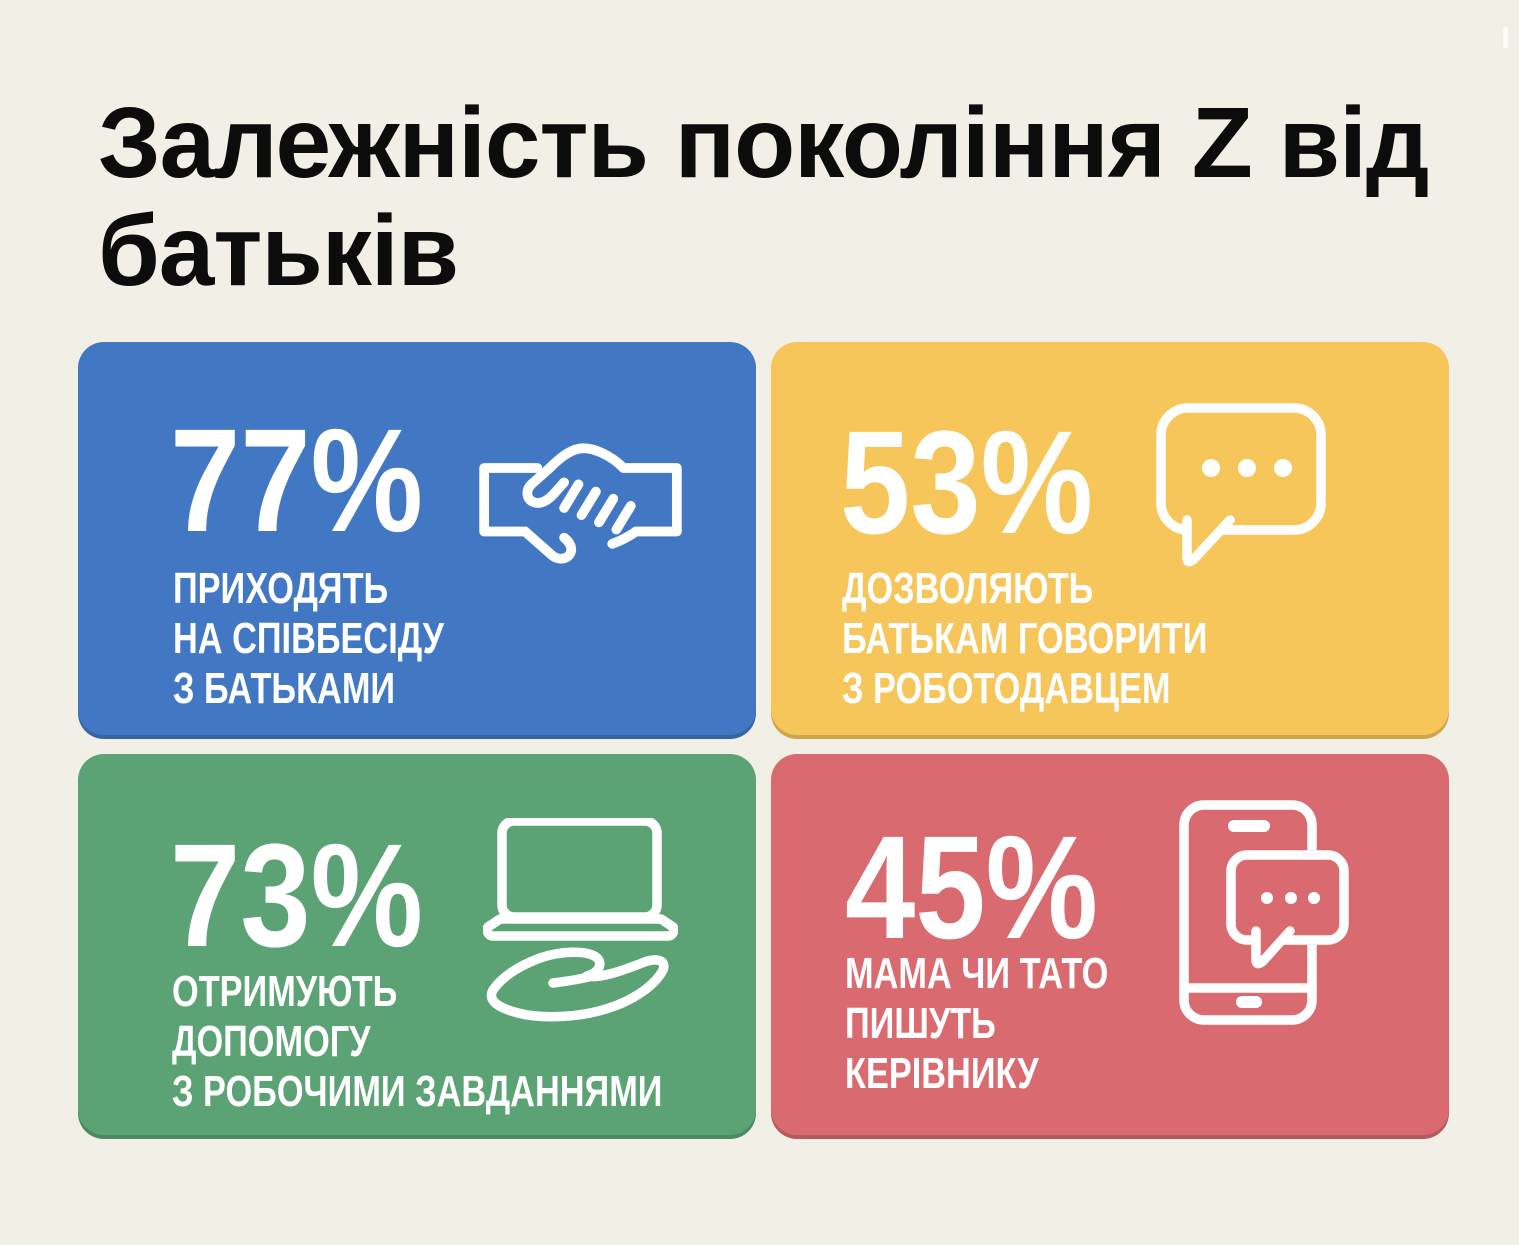  What do you see at coordinates (1241, 485) in the screenshot?
I see `chat-bubble-icon` at bounding box center [1241, 485].